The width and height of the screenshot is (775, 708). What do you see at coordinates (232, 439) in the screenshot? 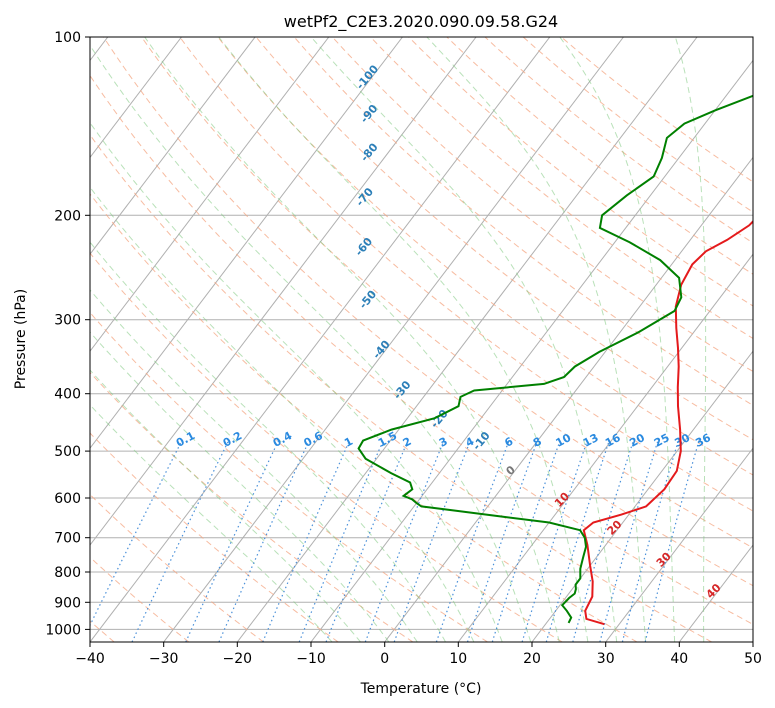
I see `mixing-ratio-label: 0.2` at bounding box center [232, 439].